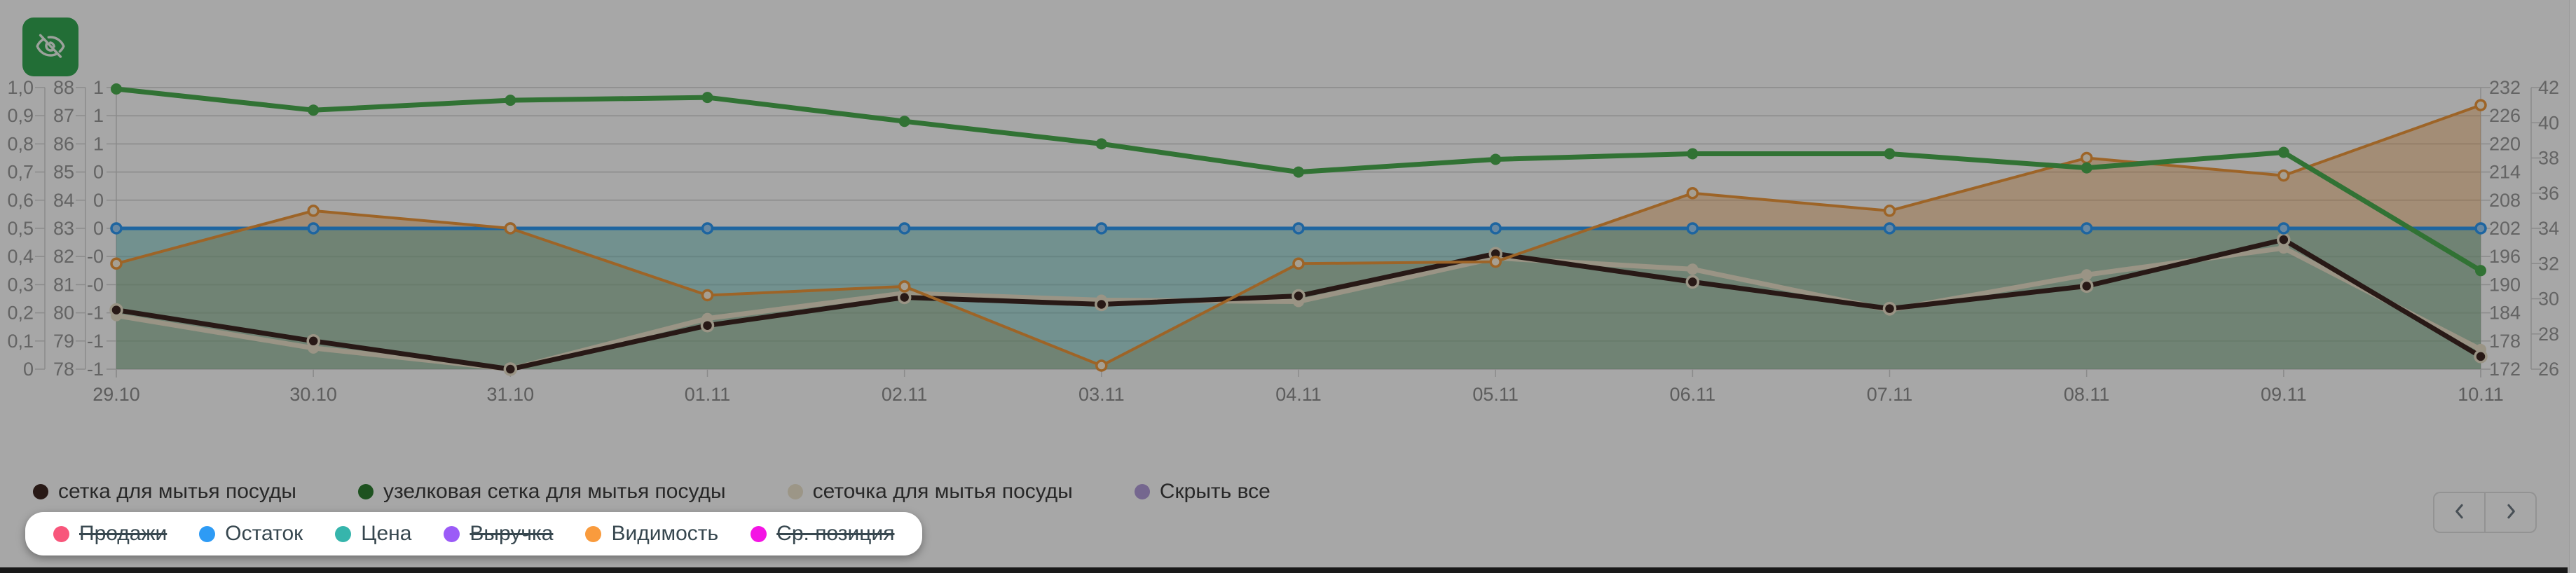  Describe the element at coordinates (2573, 286) in the screenshot. I see `scrollbar-strip` at that location.